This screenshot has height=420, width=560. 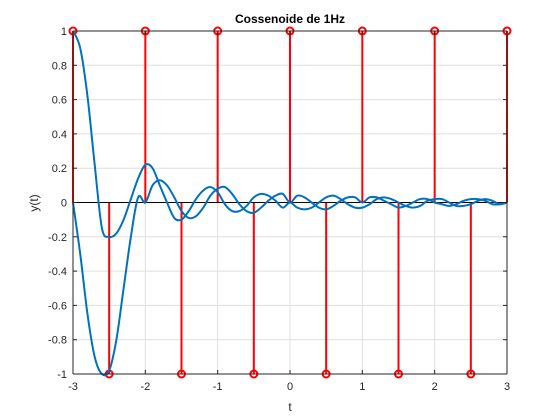 I want to click on y-tick-label: -1, so click(x=62, y=375).